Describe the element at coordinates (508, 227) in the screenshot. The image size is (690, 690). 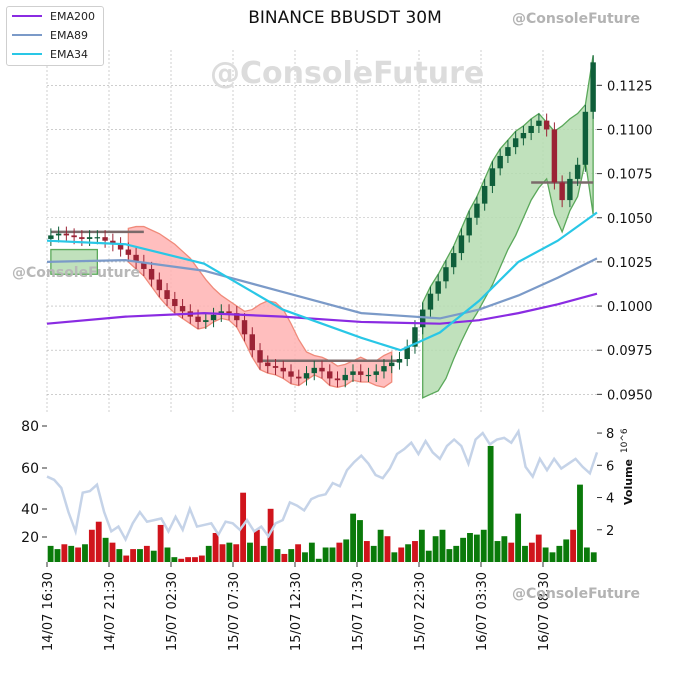
I see `ichimoku-cloud-bullish` at that location.